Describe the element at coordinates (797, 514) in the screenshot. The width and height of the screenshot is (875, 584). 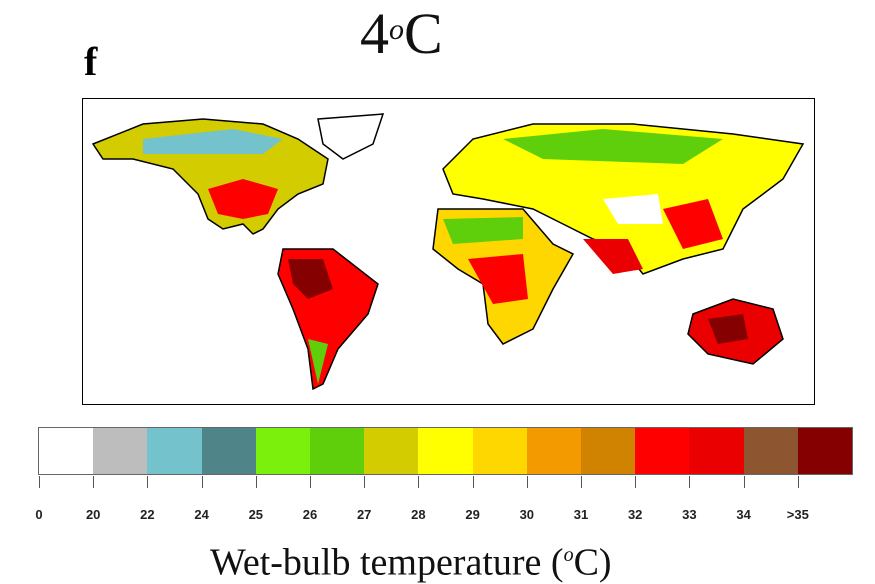
I see `colorbar-tick-label: >35` at that location.